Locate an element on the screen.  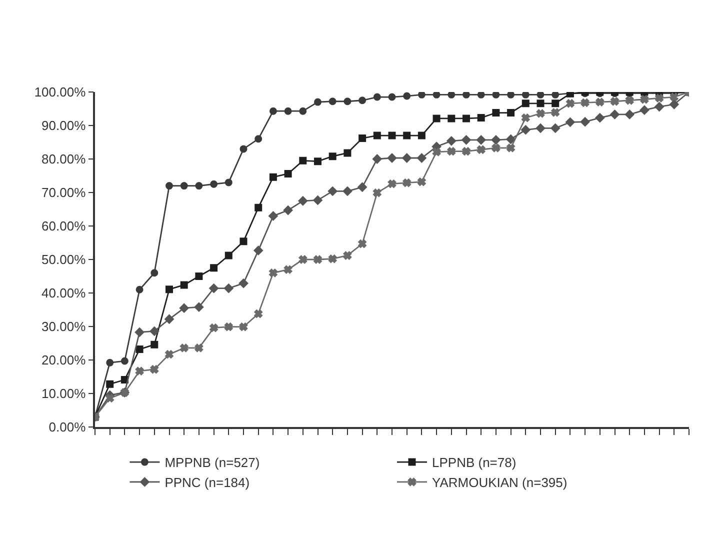
y-tick-label: 80.00% is located at coordinates (64, 159).